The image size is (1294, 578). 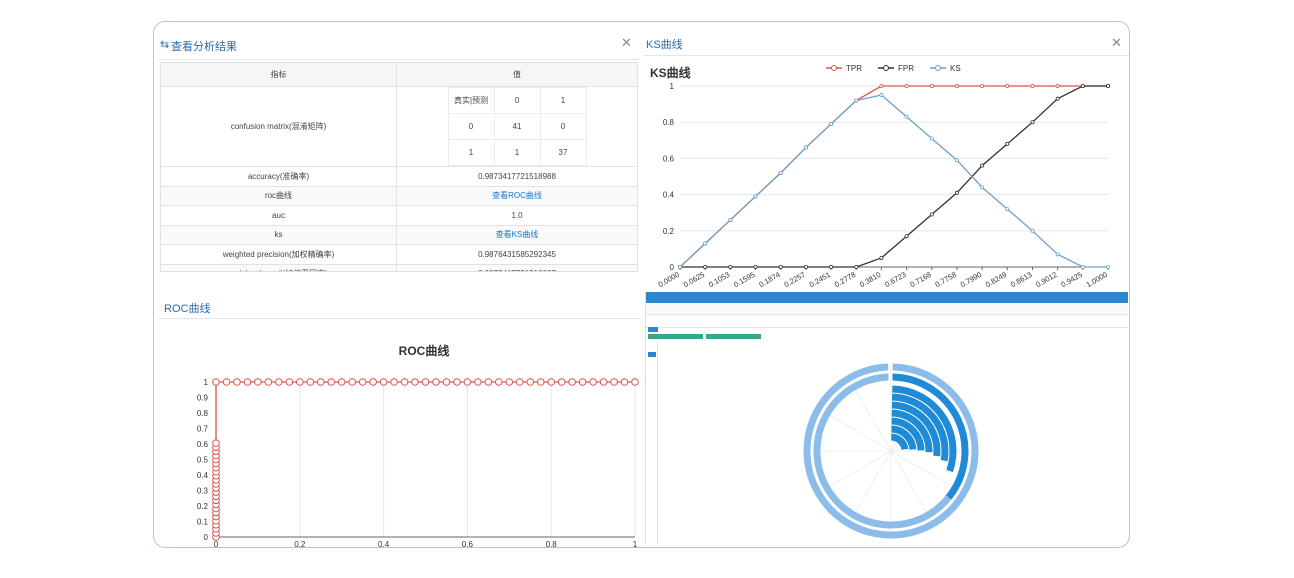 I want to click on legend-label: TPR, so click(x=854, y=68).